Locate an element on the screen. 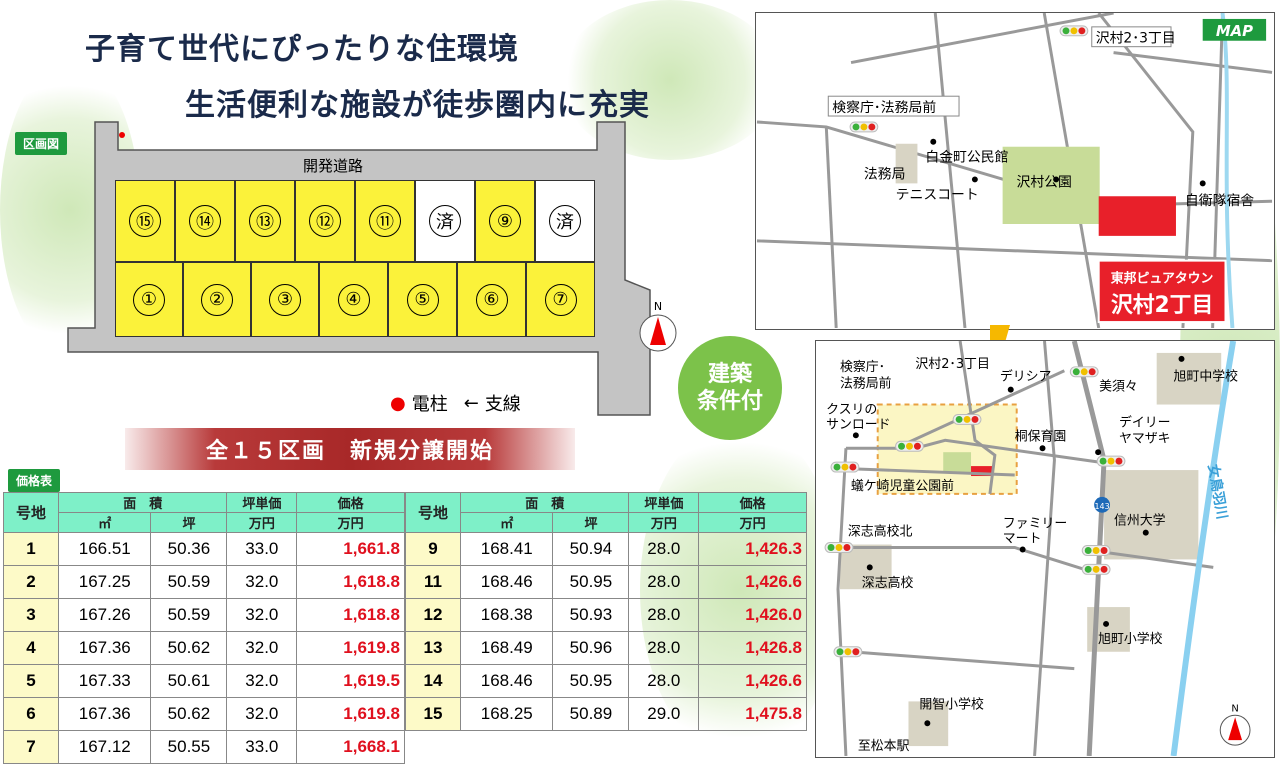 The height and width of the screenshot is (764, 1280). cell-tsubo: 50.61 is located at coordinates (189, 681).